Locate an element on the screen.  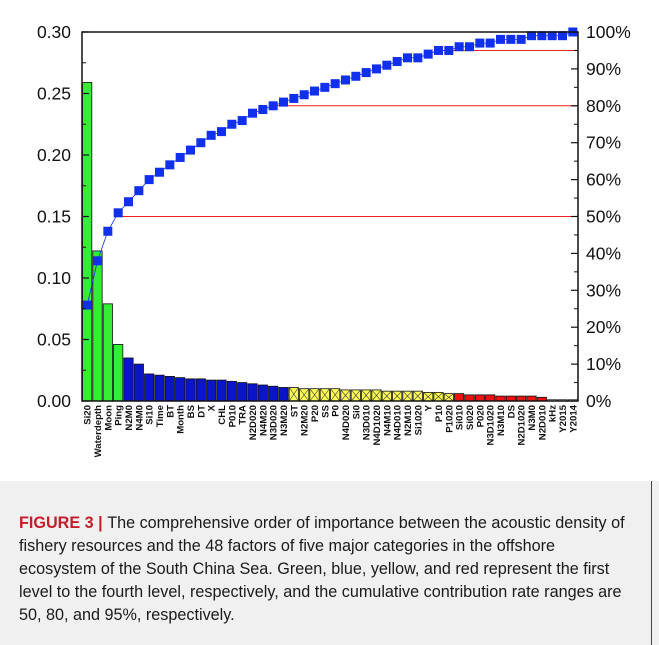
caption-label: FIGURE 3 is located at coordinates (56, 523).